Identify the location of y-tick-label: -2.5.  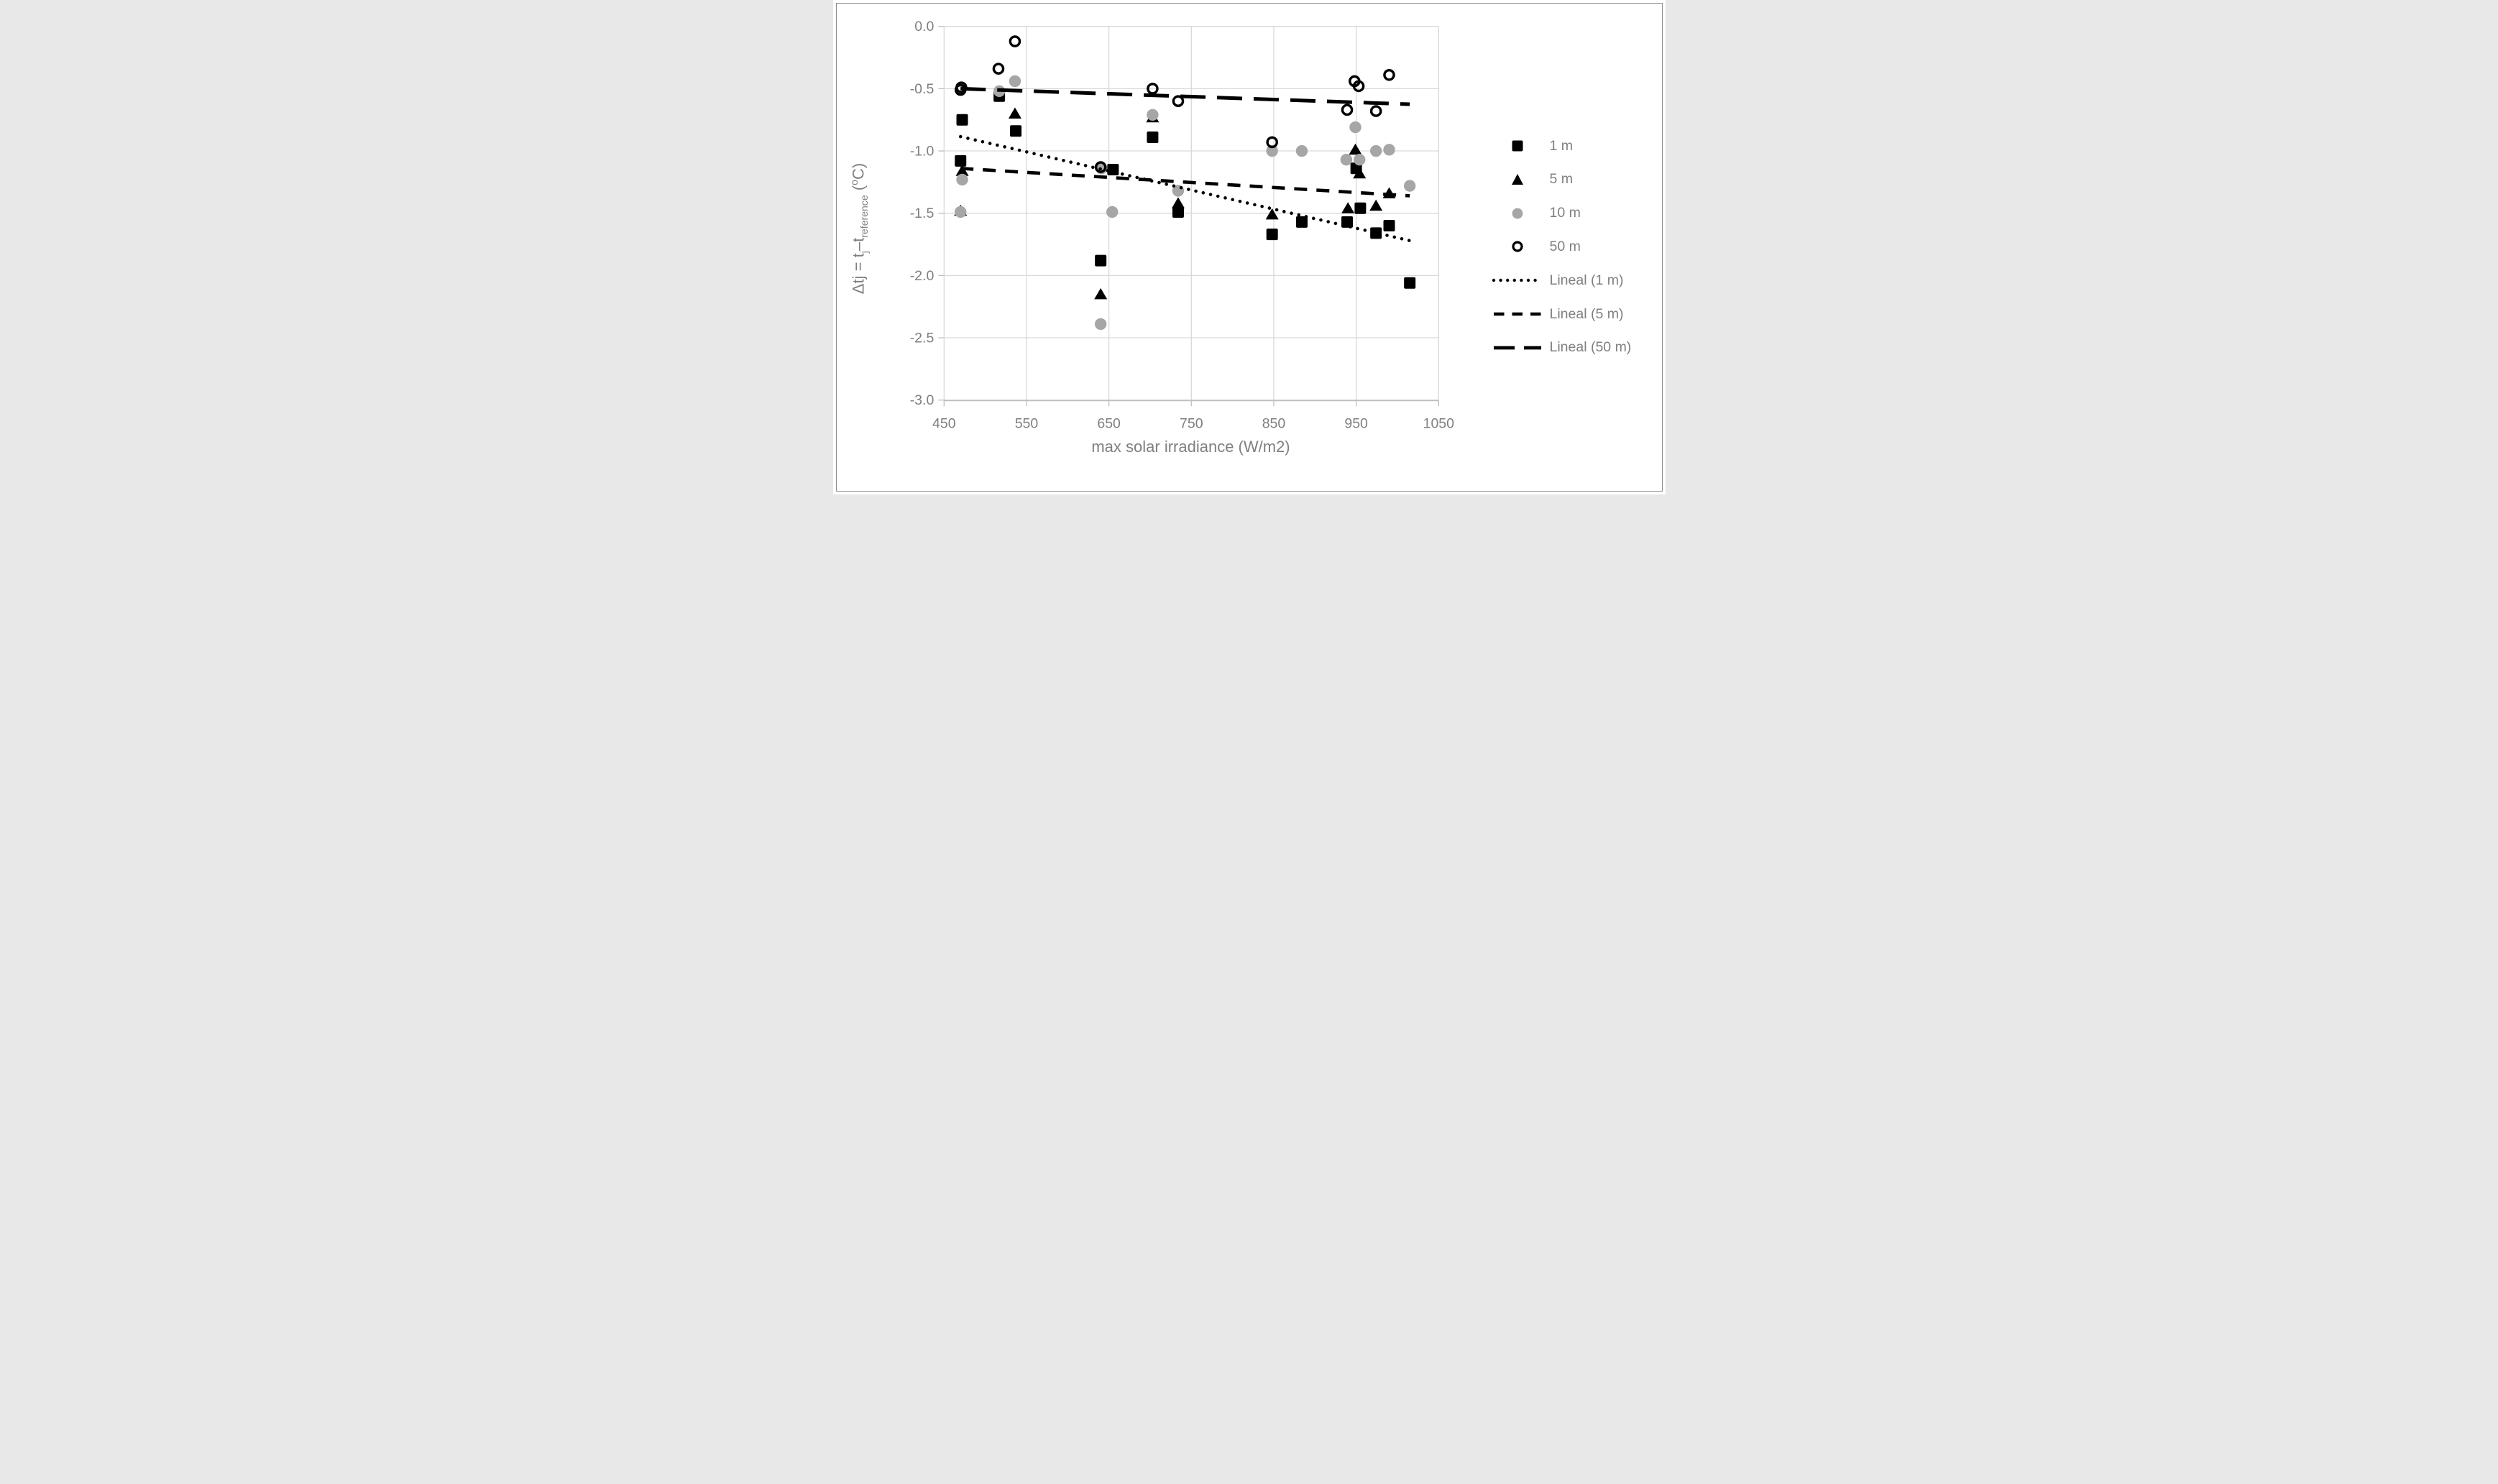
(921, 339).